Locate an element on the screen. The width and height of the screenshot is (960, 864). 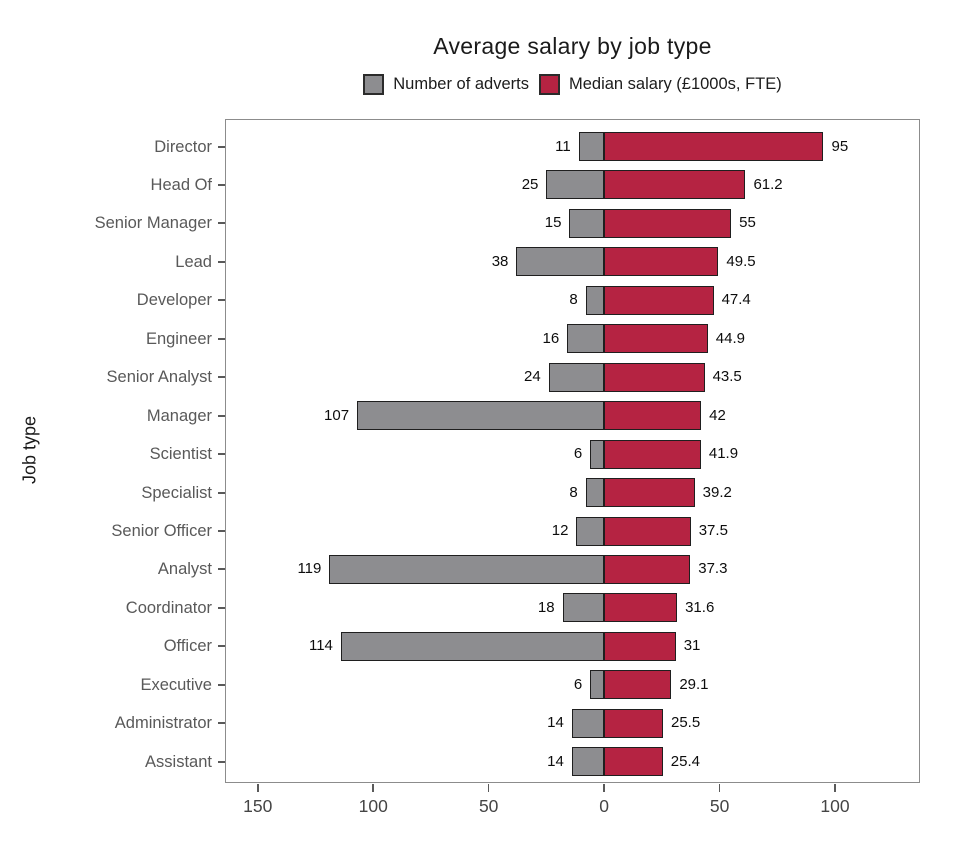
adverts-value-label: 12 is located at coordinates (560, 530).